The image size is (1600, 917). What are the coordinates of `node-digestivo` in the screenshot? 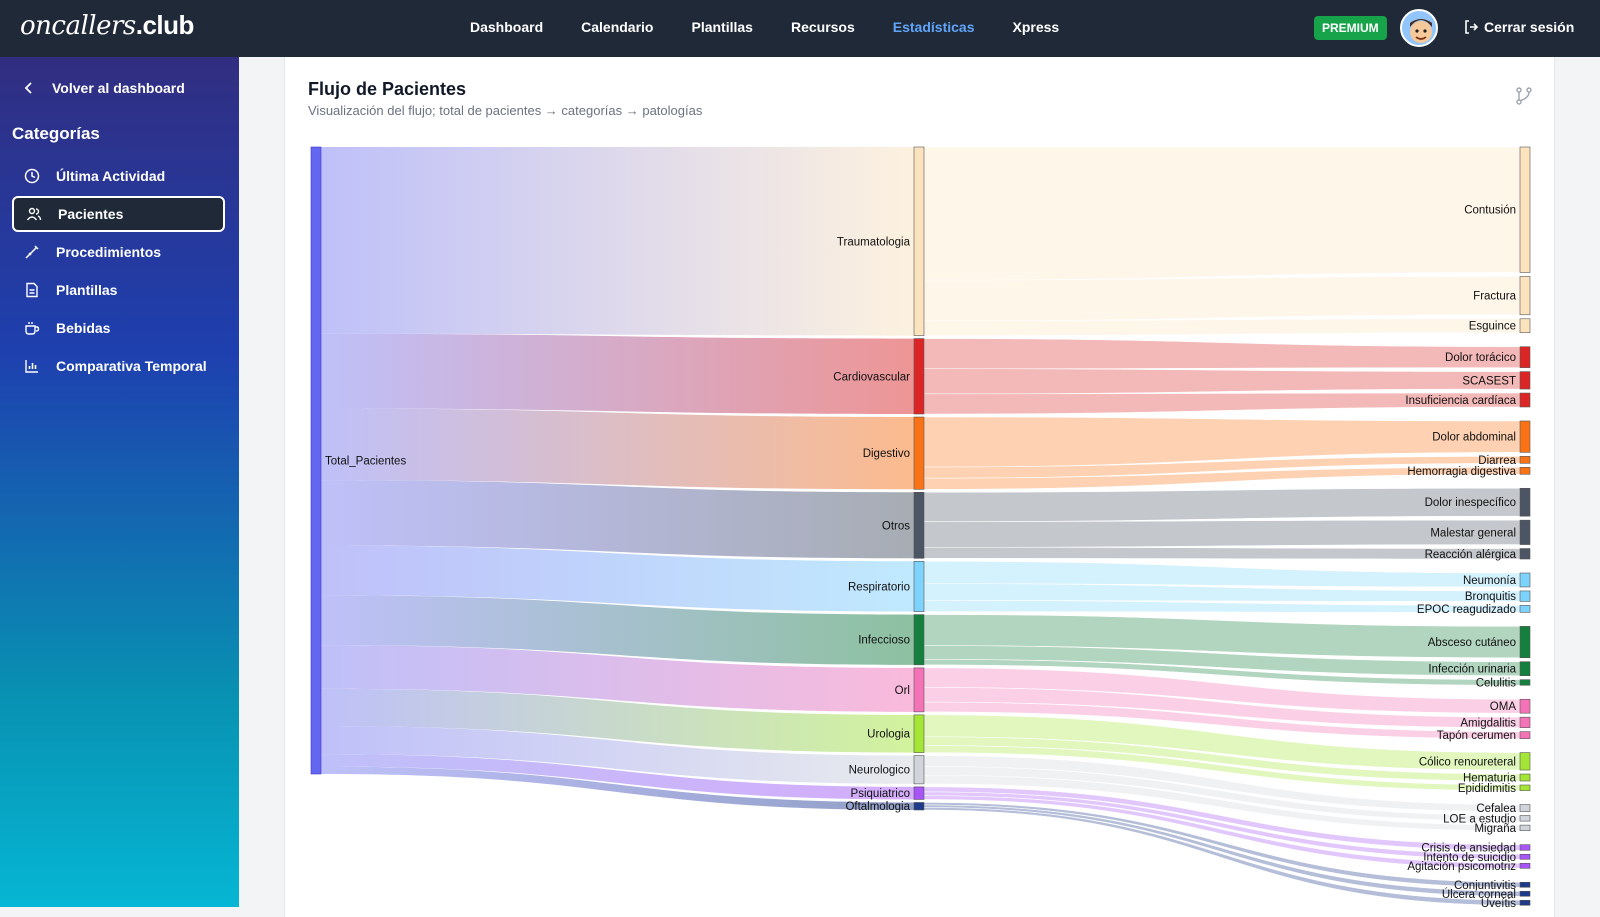 It's located at (919, 453).